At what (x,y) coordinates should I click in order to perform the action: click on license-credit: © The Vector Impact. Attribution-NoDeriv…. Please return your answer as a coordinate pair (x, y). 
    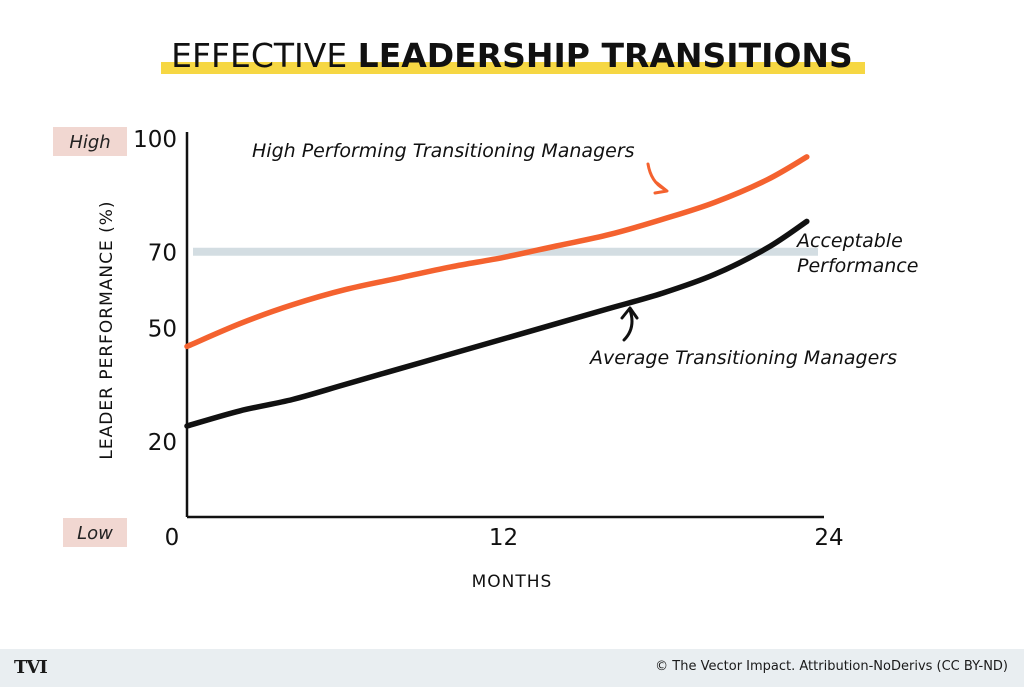
    Looking at the image, I should click on (831, 666).